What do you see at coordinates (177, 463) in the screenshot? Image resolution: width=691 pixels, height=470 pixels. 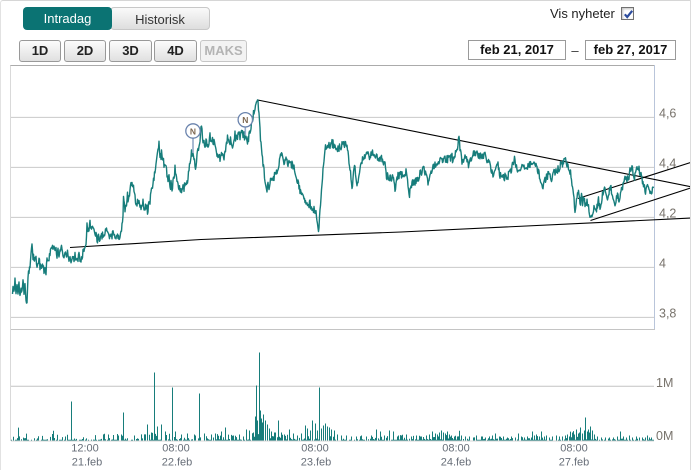 I see `svg-text: 22.feb` at bounding box center [177, 463].